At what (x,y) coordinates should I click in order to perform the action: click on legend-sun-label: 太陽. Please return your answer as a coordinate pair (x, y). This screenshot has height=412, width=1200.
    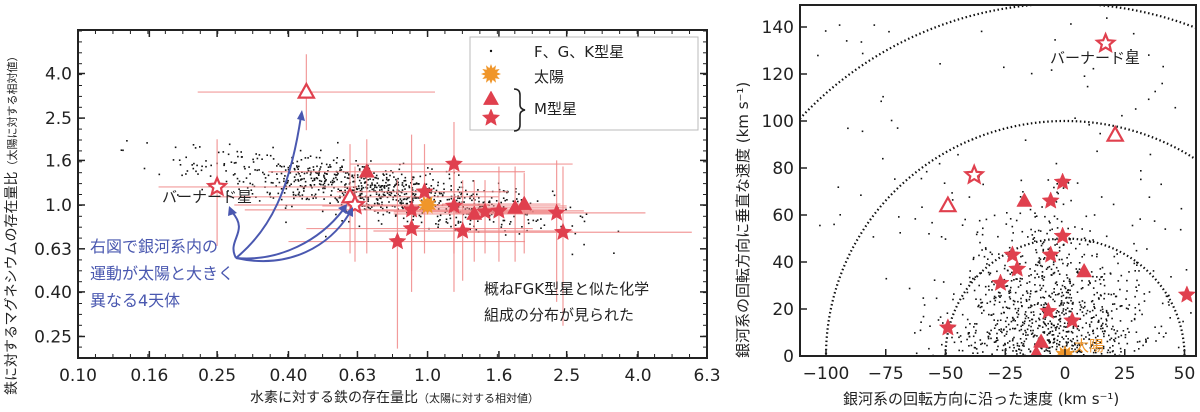
    Looking at the image, I should click on (549, 77).